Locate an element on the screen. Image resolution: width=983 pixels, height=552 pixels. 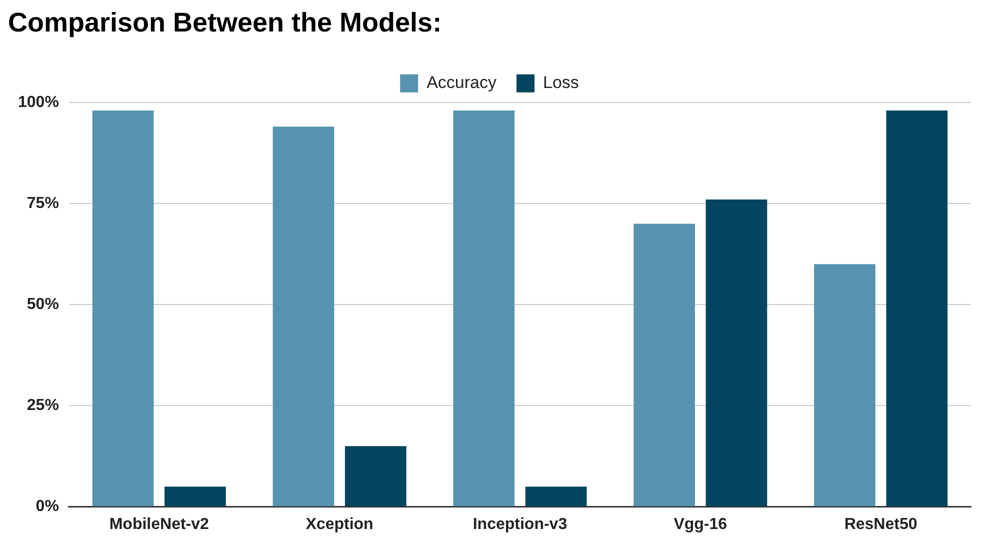
y-tick-label: 0% is located at coordinates (47, 507).